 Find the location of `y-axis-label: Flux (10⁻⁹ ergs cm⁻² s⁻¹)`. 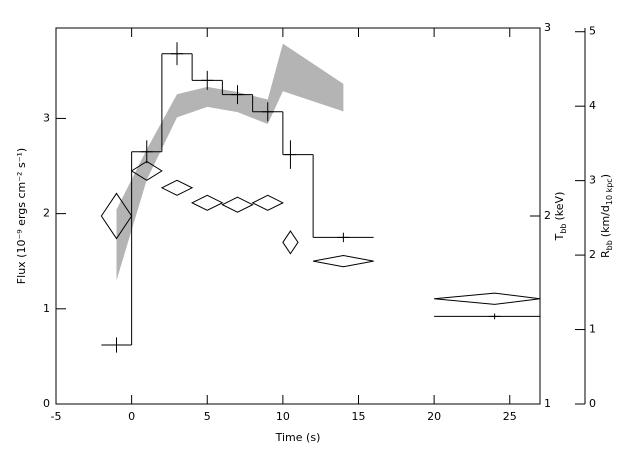

y-axis-label: Flux (10⁻⁹ ergs cm⁻² s⁻¹) is located at coordinates (21, 216).